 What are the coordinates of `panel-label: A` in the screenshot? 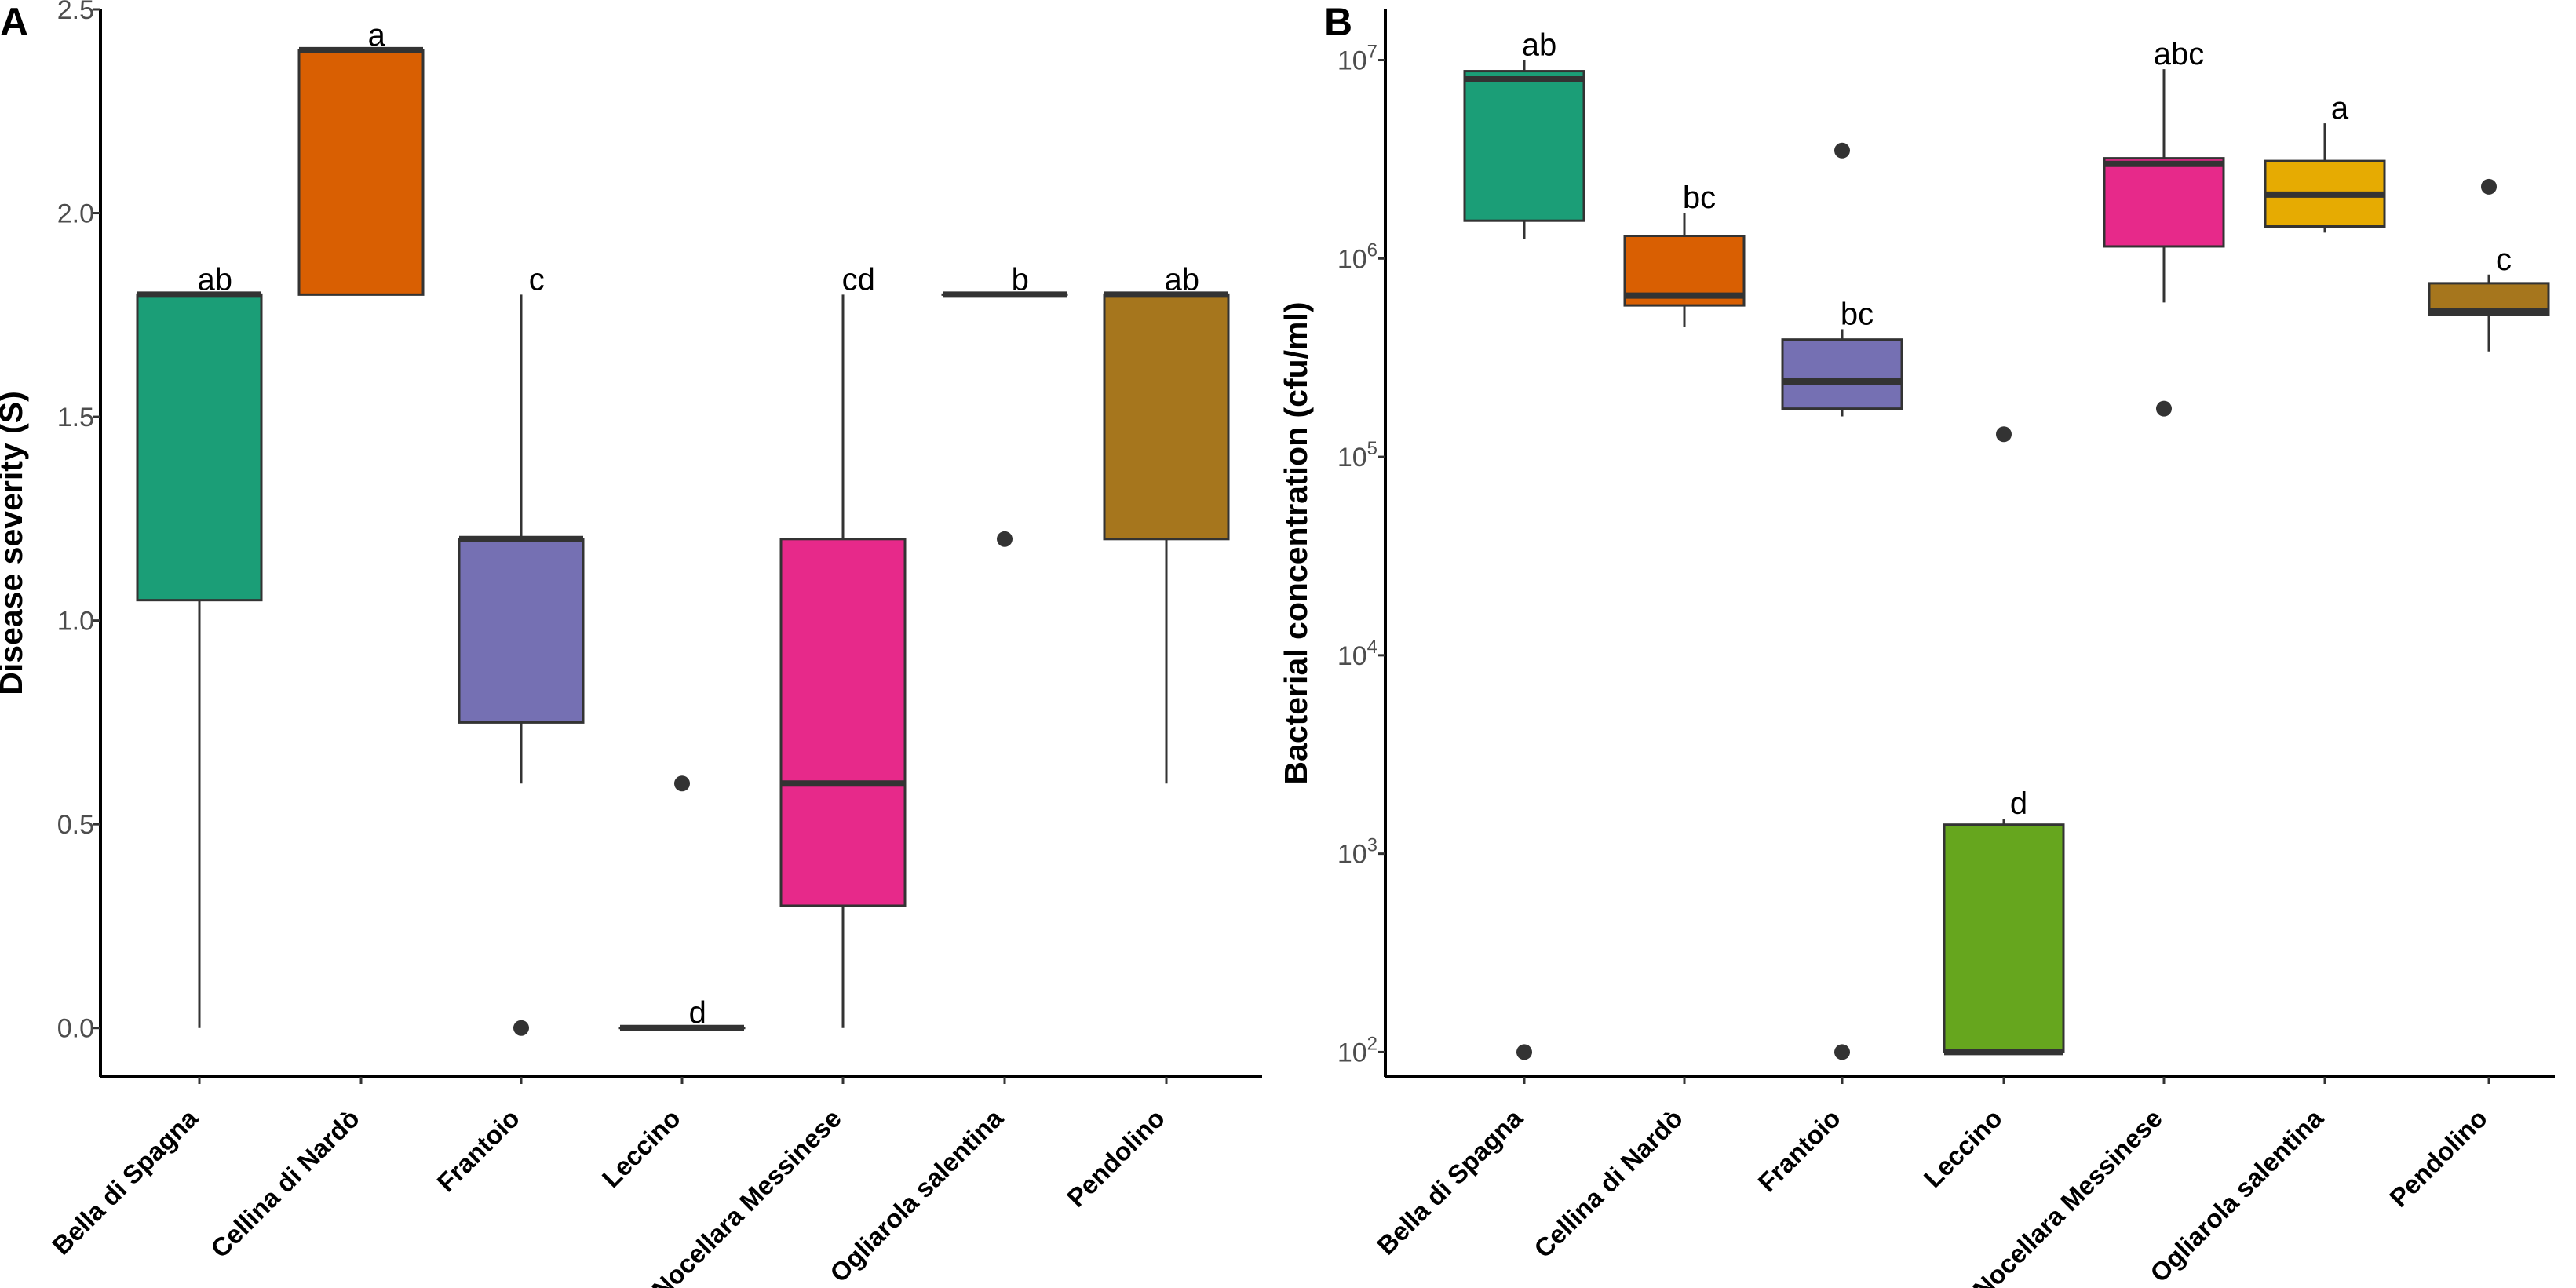 It's located at (14, 22).